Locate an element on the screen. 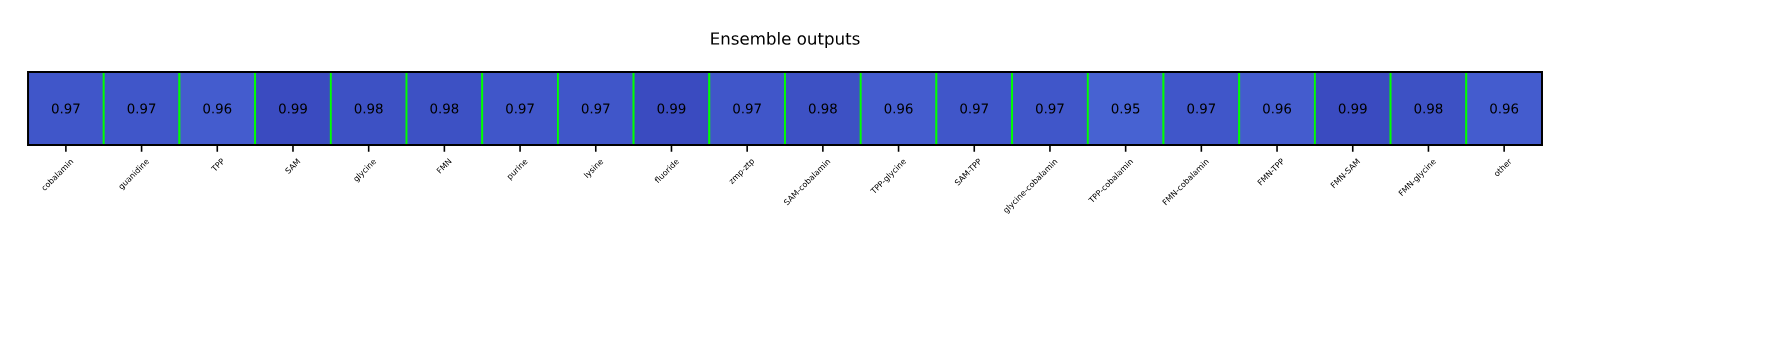 The height and width of the screenshot is (346, 1788). chart-title: Ensemble outputs is located at coordinates (785, 40).